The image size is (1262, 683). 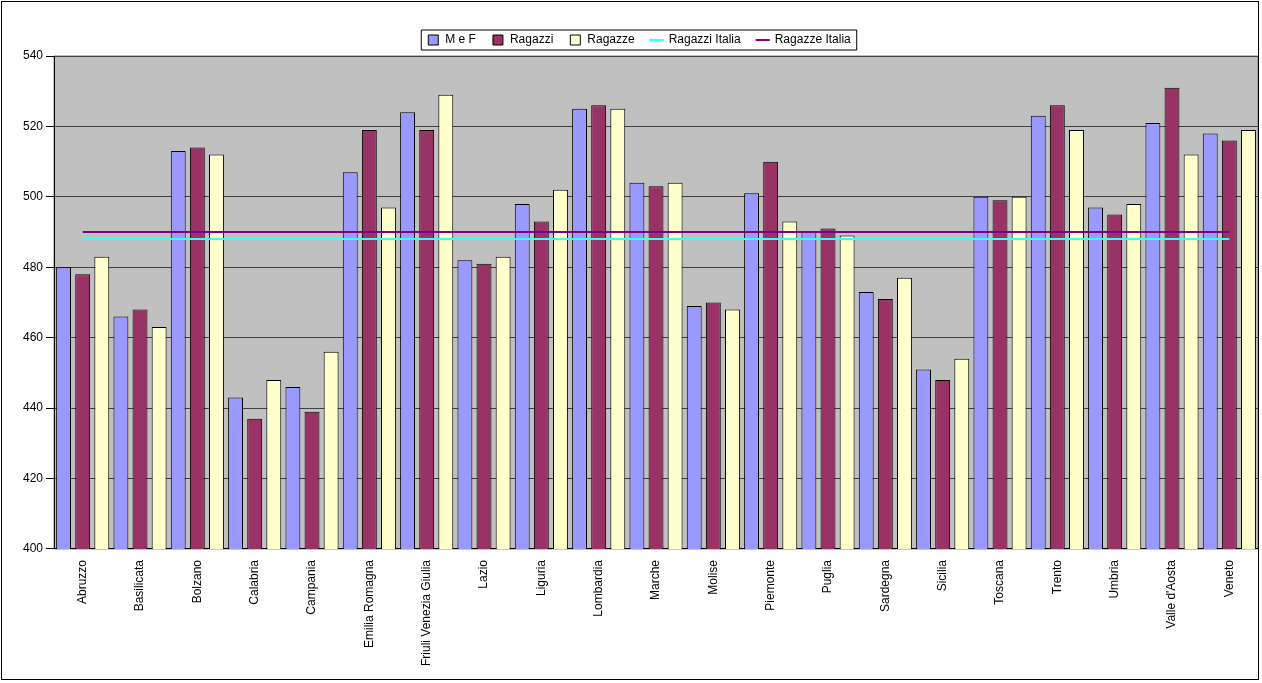 What do you see at coordinates (597, 588) in the screenshot?
I see `x-tick-label: Lombardia` at bounding box center [597, 588].